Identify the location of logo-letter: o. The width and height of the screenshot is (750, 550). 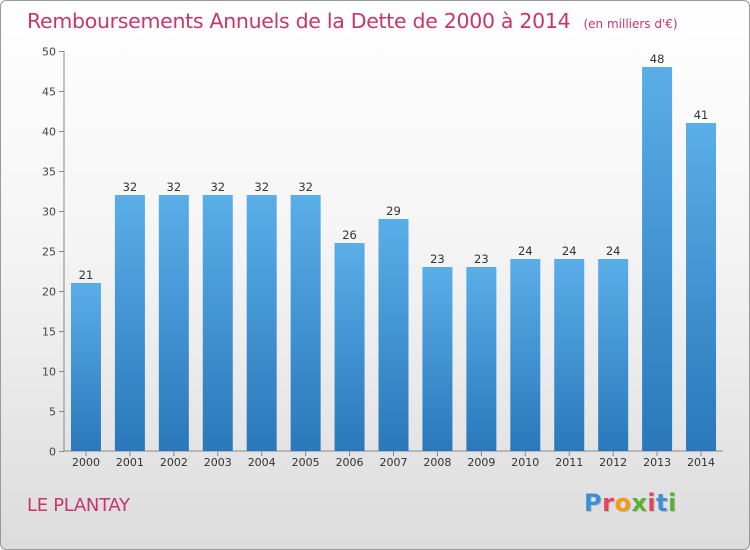
(623, 503).